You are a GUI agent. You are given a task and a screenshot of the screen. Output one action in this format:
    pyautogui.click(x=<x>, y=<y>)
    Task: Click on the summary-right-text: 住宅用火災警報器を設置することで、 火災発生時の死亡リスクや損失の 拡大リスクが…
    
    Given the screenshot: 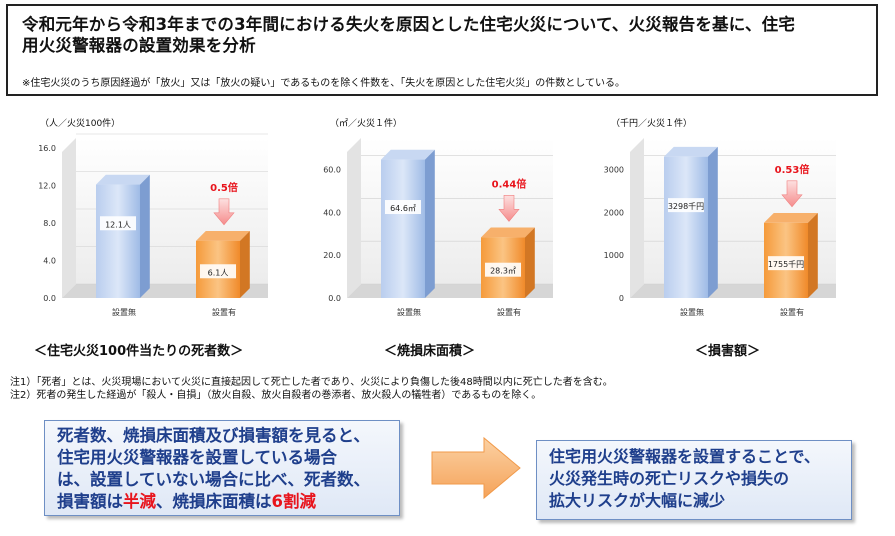 What is the action you would take?
    pyautogui.click(x=684, y=479)
    